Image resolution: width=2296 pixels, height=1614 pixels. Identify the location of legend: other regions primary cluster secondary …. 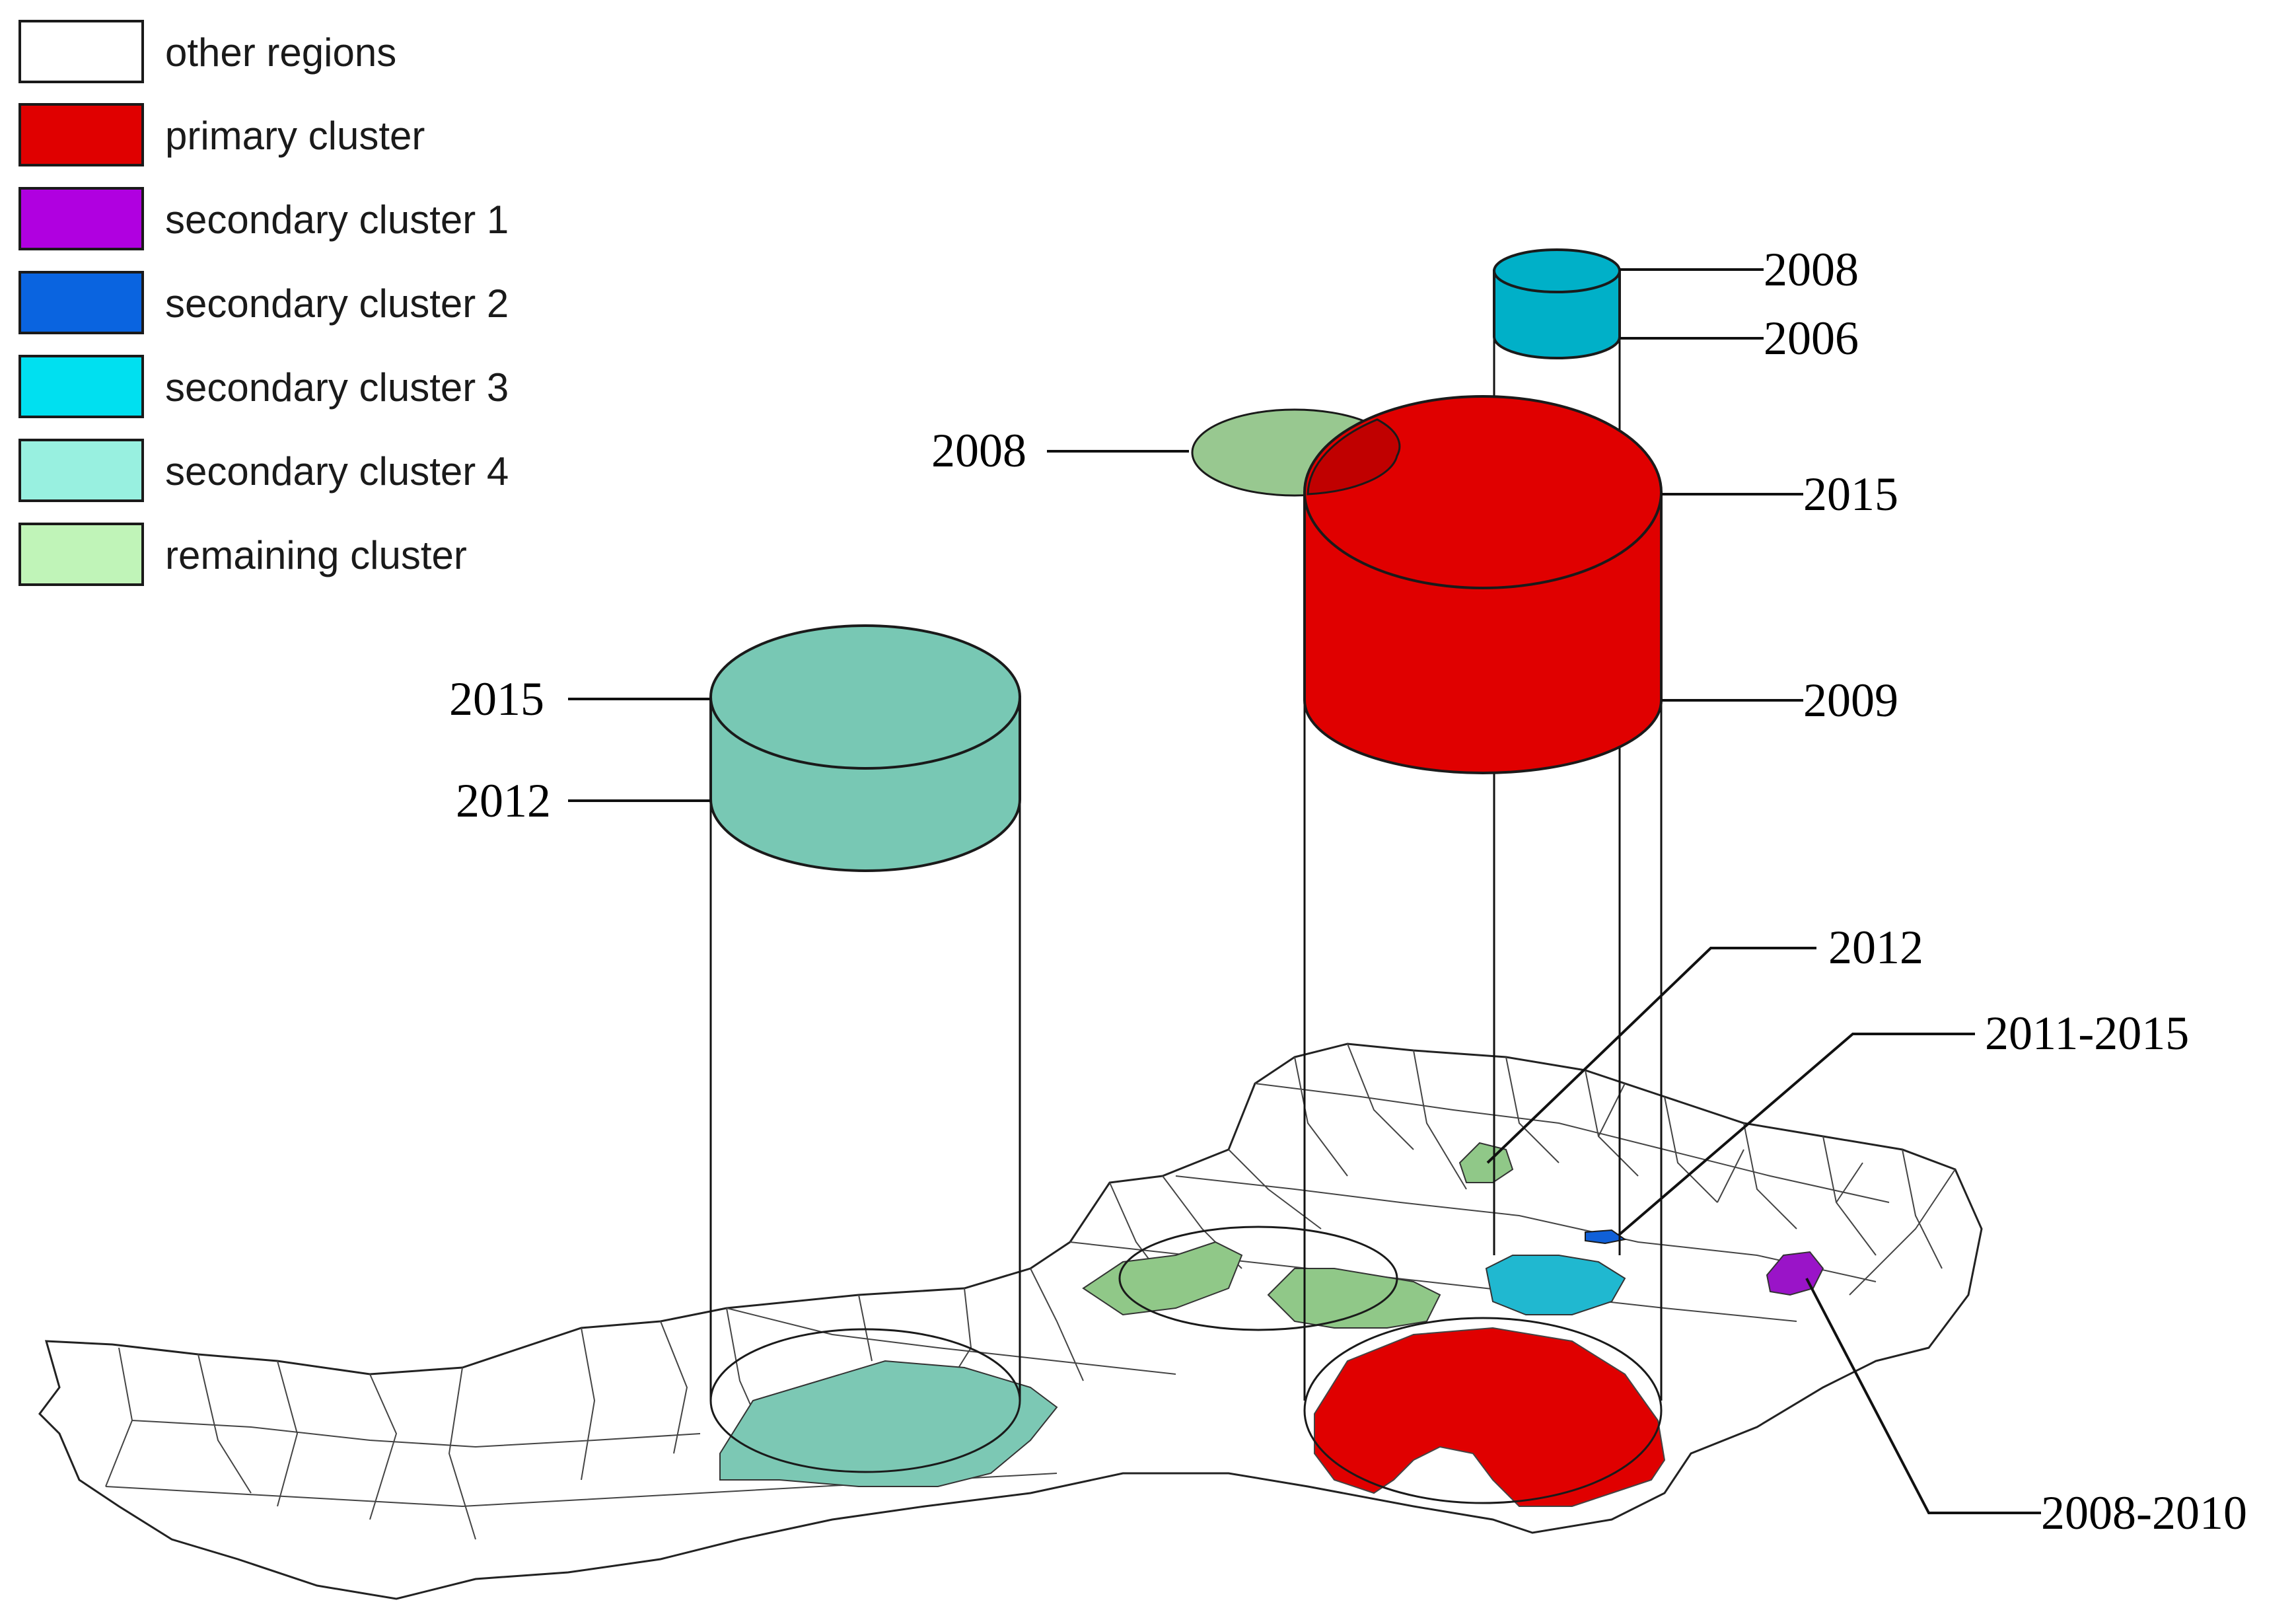
(263, 303).